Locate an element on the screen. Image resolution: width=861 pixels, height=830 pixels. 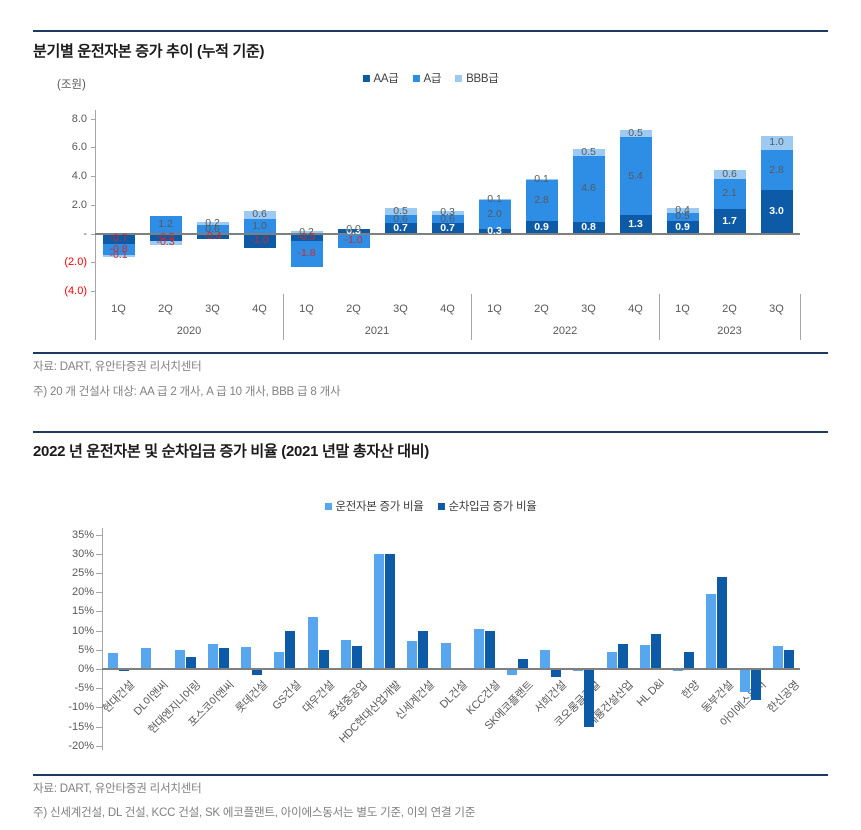
bar-value-label: 2.8 is located at coordinates (776, 169).